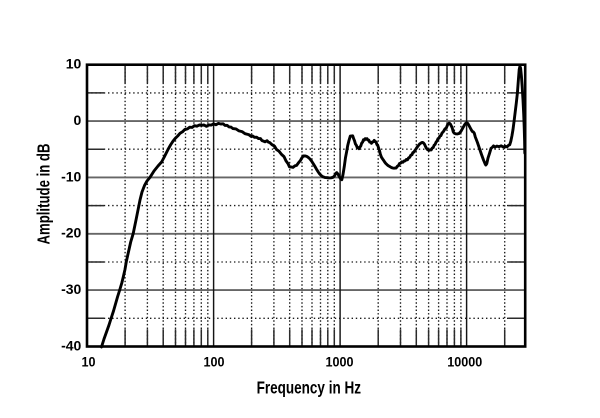  Describe the element at coordinates (44, 194) in the screenshot. I see `svg-text: Amplitude in dB` at that location.